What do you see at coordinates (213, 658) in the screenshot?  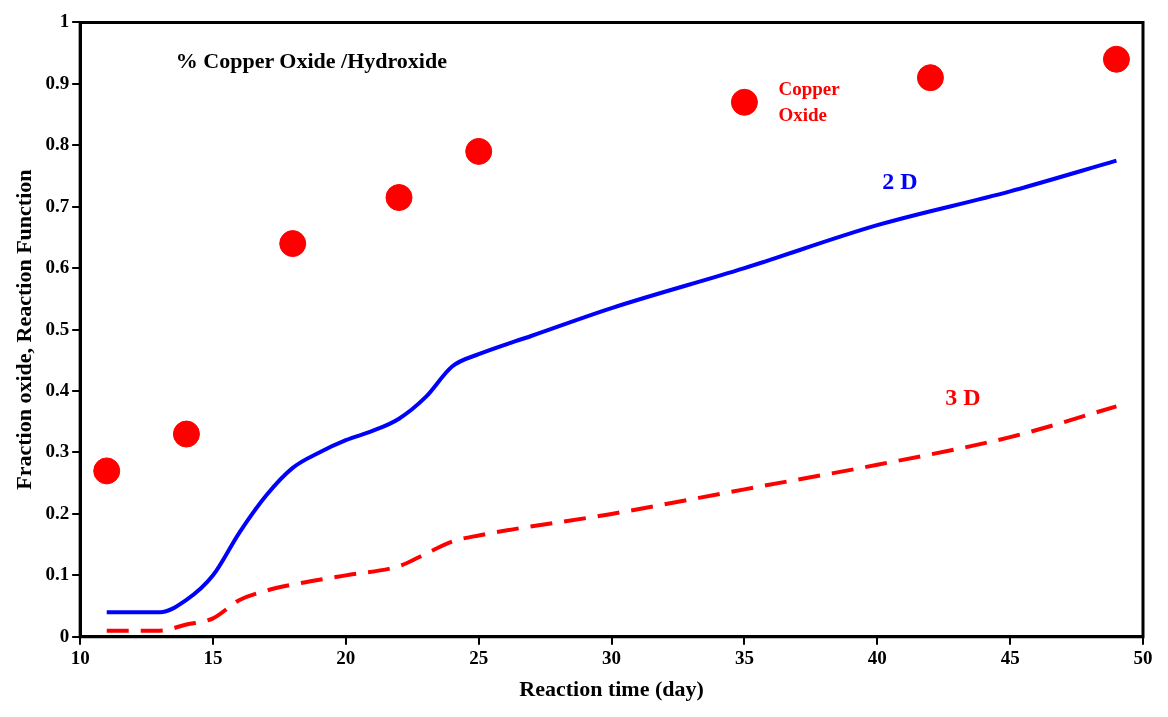 I see `x-tick-label: 15` at bounding box center [213, 658].